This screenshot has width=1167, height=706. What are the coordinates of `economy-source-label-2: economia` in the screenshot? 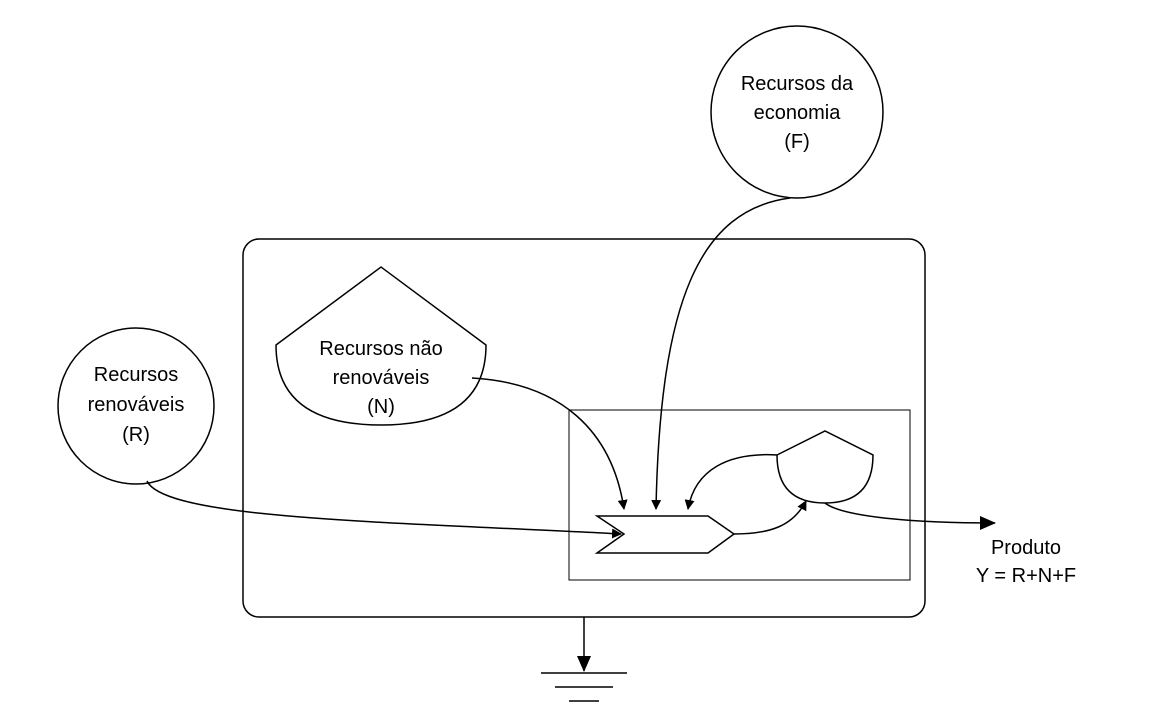 It's located at (798, 113).